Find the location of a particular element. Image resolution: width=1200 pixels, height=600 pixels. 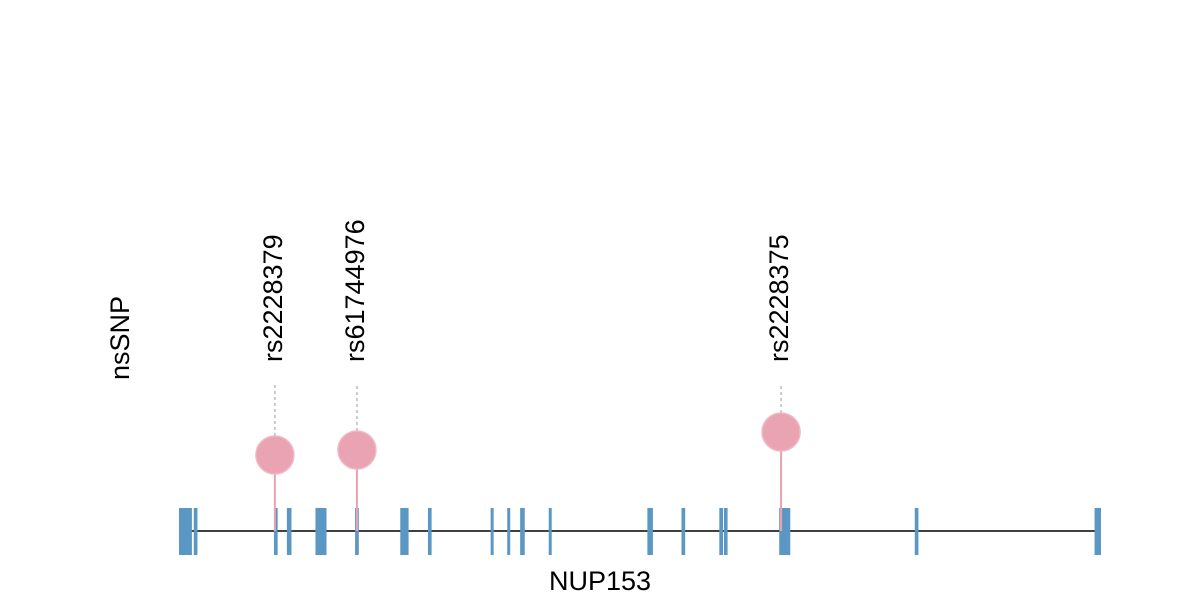

y-axis-label: nsSNP is located at coordinates (120, 338).